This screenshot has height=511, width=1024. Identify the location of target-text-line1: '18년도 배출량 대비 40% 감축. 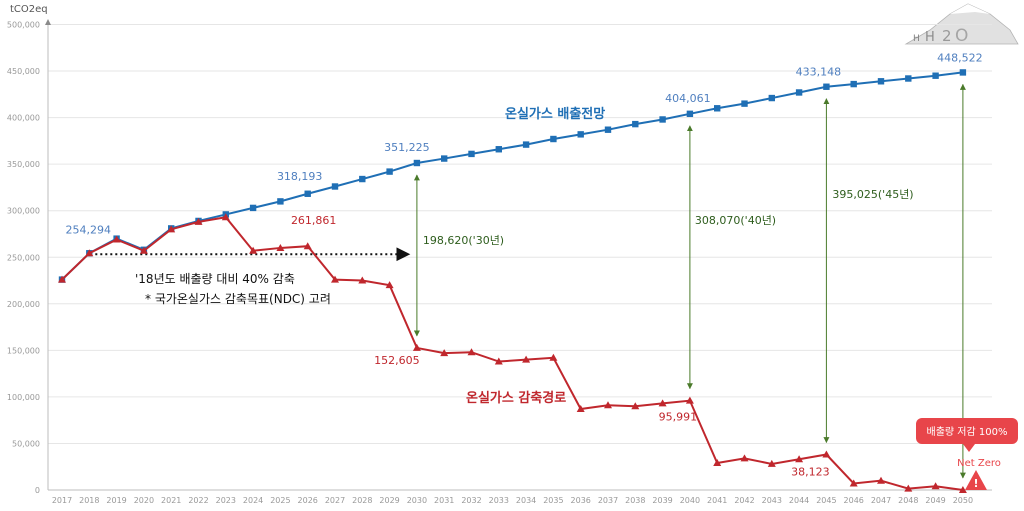
(215, 279).